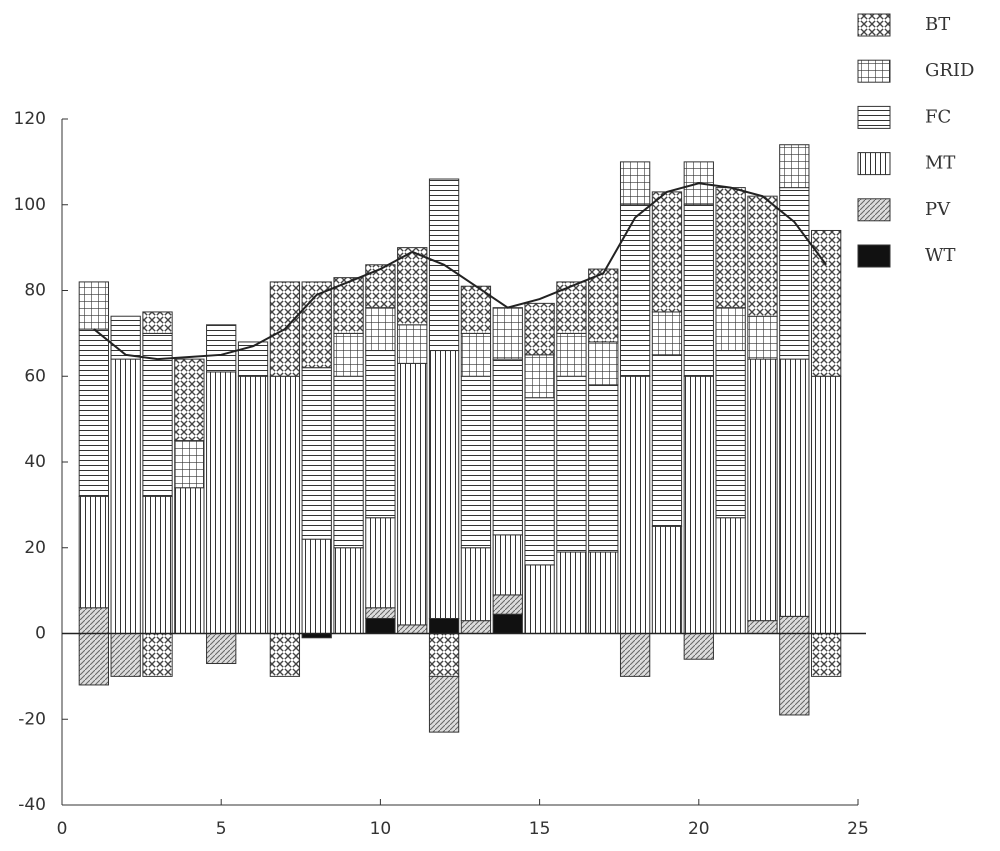 This screenshot has height=851, width=1000. Describe the element at coordinates (940, 163) in the screenshot. I see `legend-label: MT` at that location.